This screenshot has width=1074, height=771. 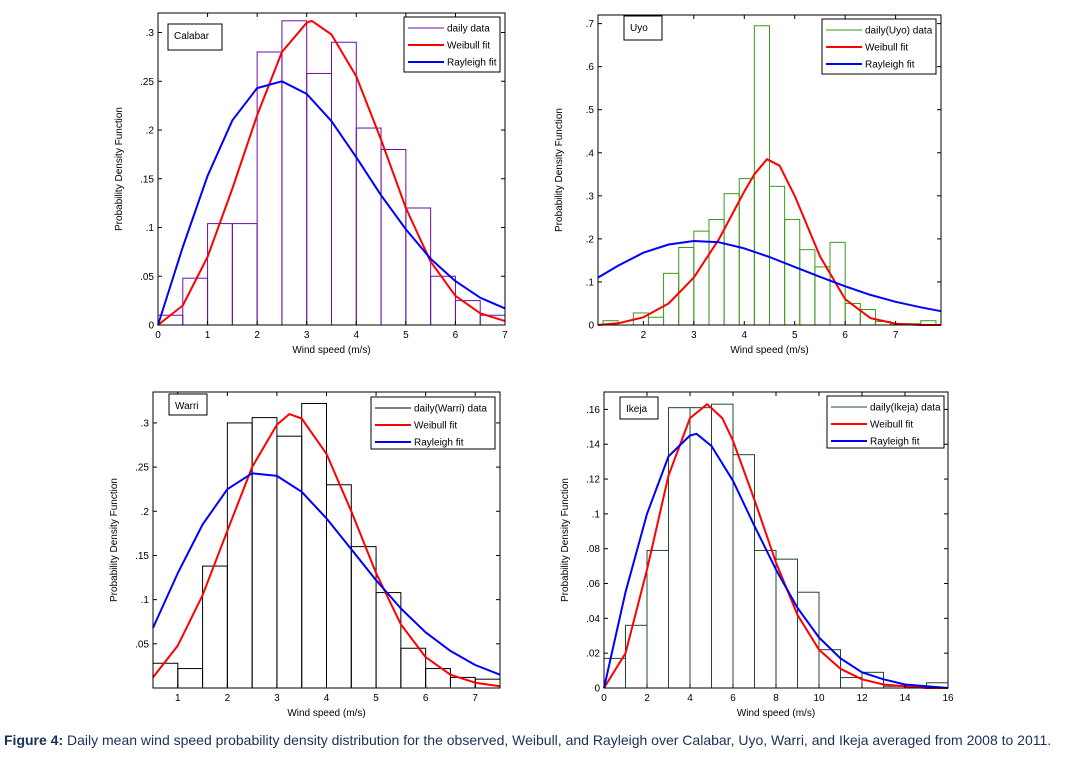 I want to click on legend-box, so click(x=885, y=422).